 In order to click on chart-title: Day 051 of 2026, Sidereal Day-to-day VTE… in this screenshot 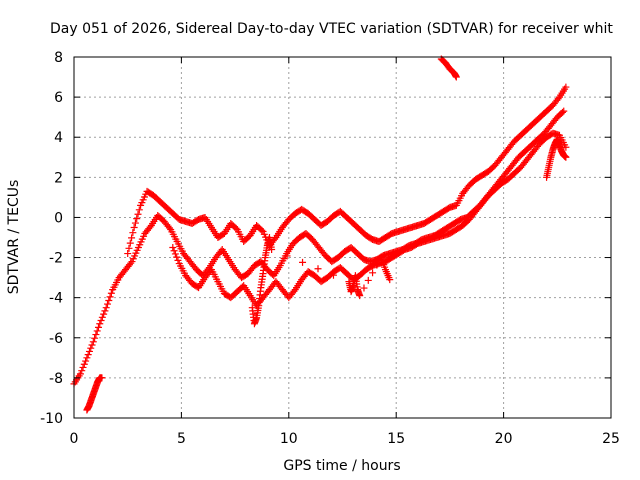, I will do `click(331, 29)`.